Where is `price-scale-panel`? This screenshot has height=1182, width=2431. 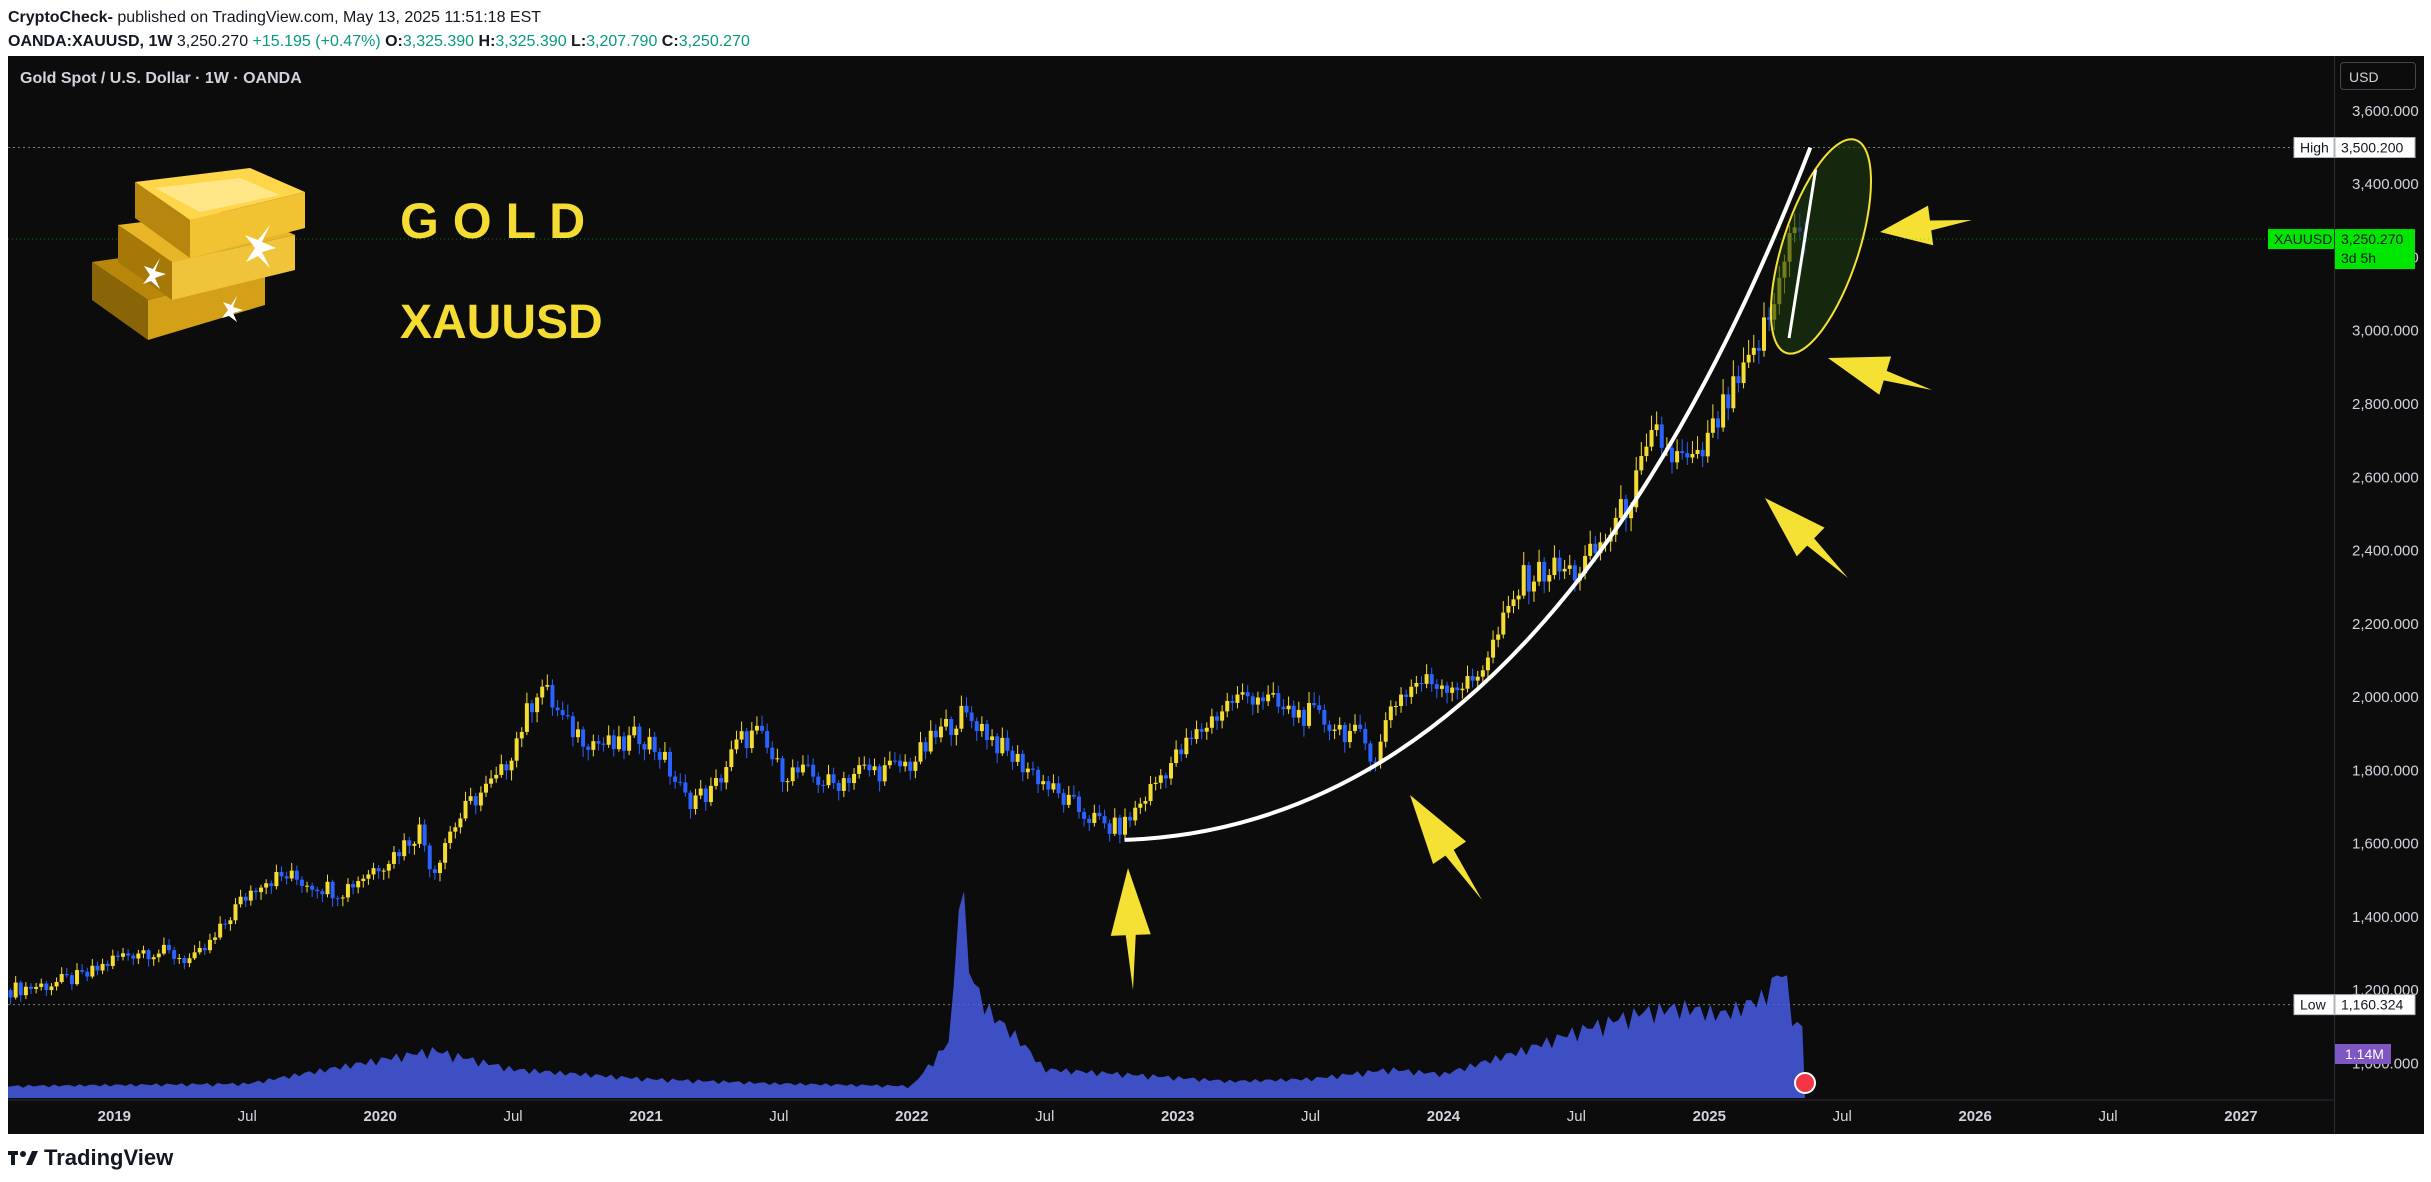 price-scale-panel is located at coordinates (2379, 595).